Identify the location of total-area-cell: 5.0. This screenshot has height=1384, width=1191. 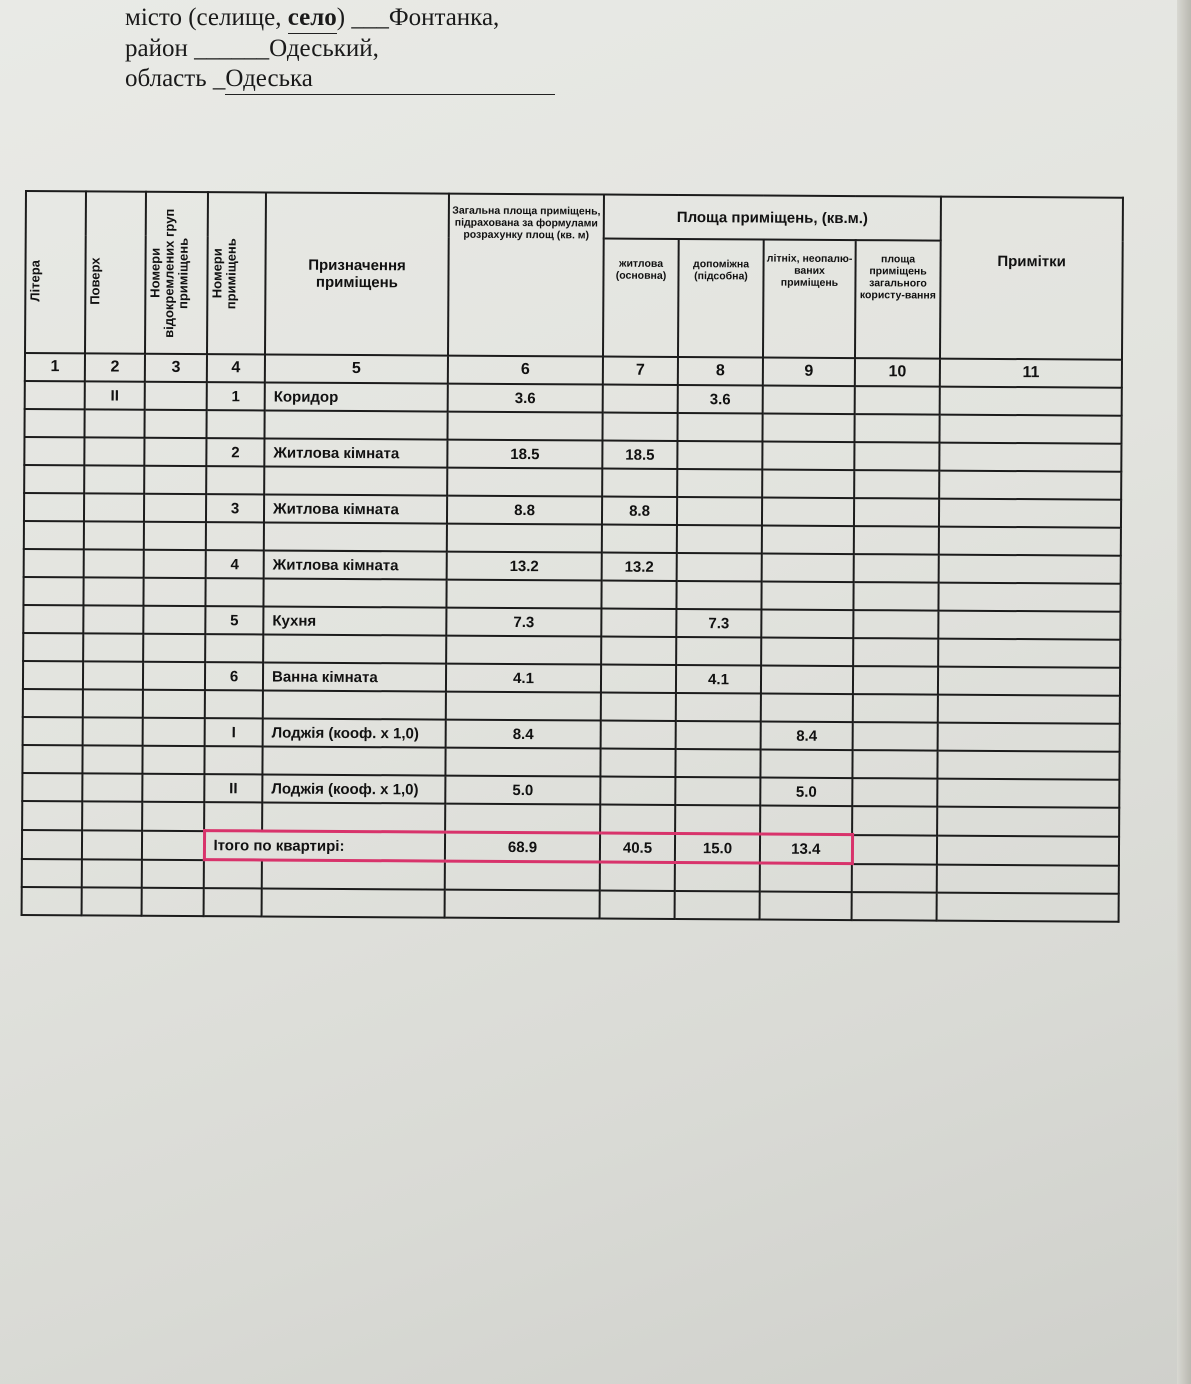
(523, 790).